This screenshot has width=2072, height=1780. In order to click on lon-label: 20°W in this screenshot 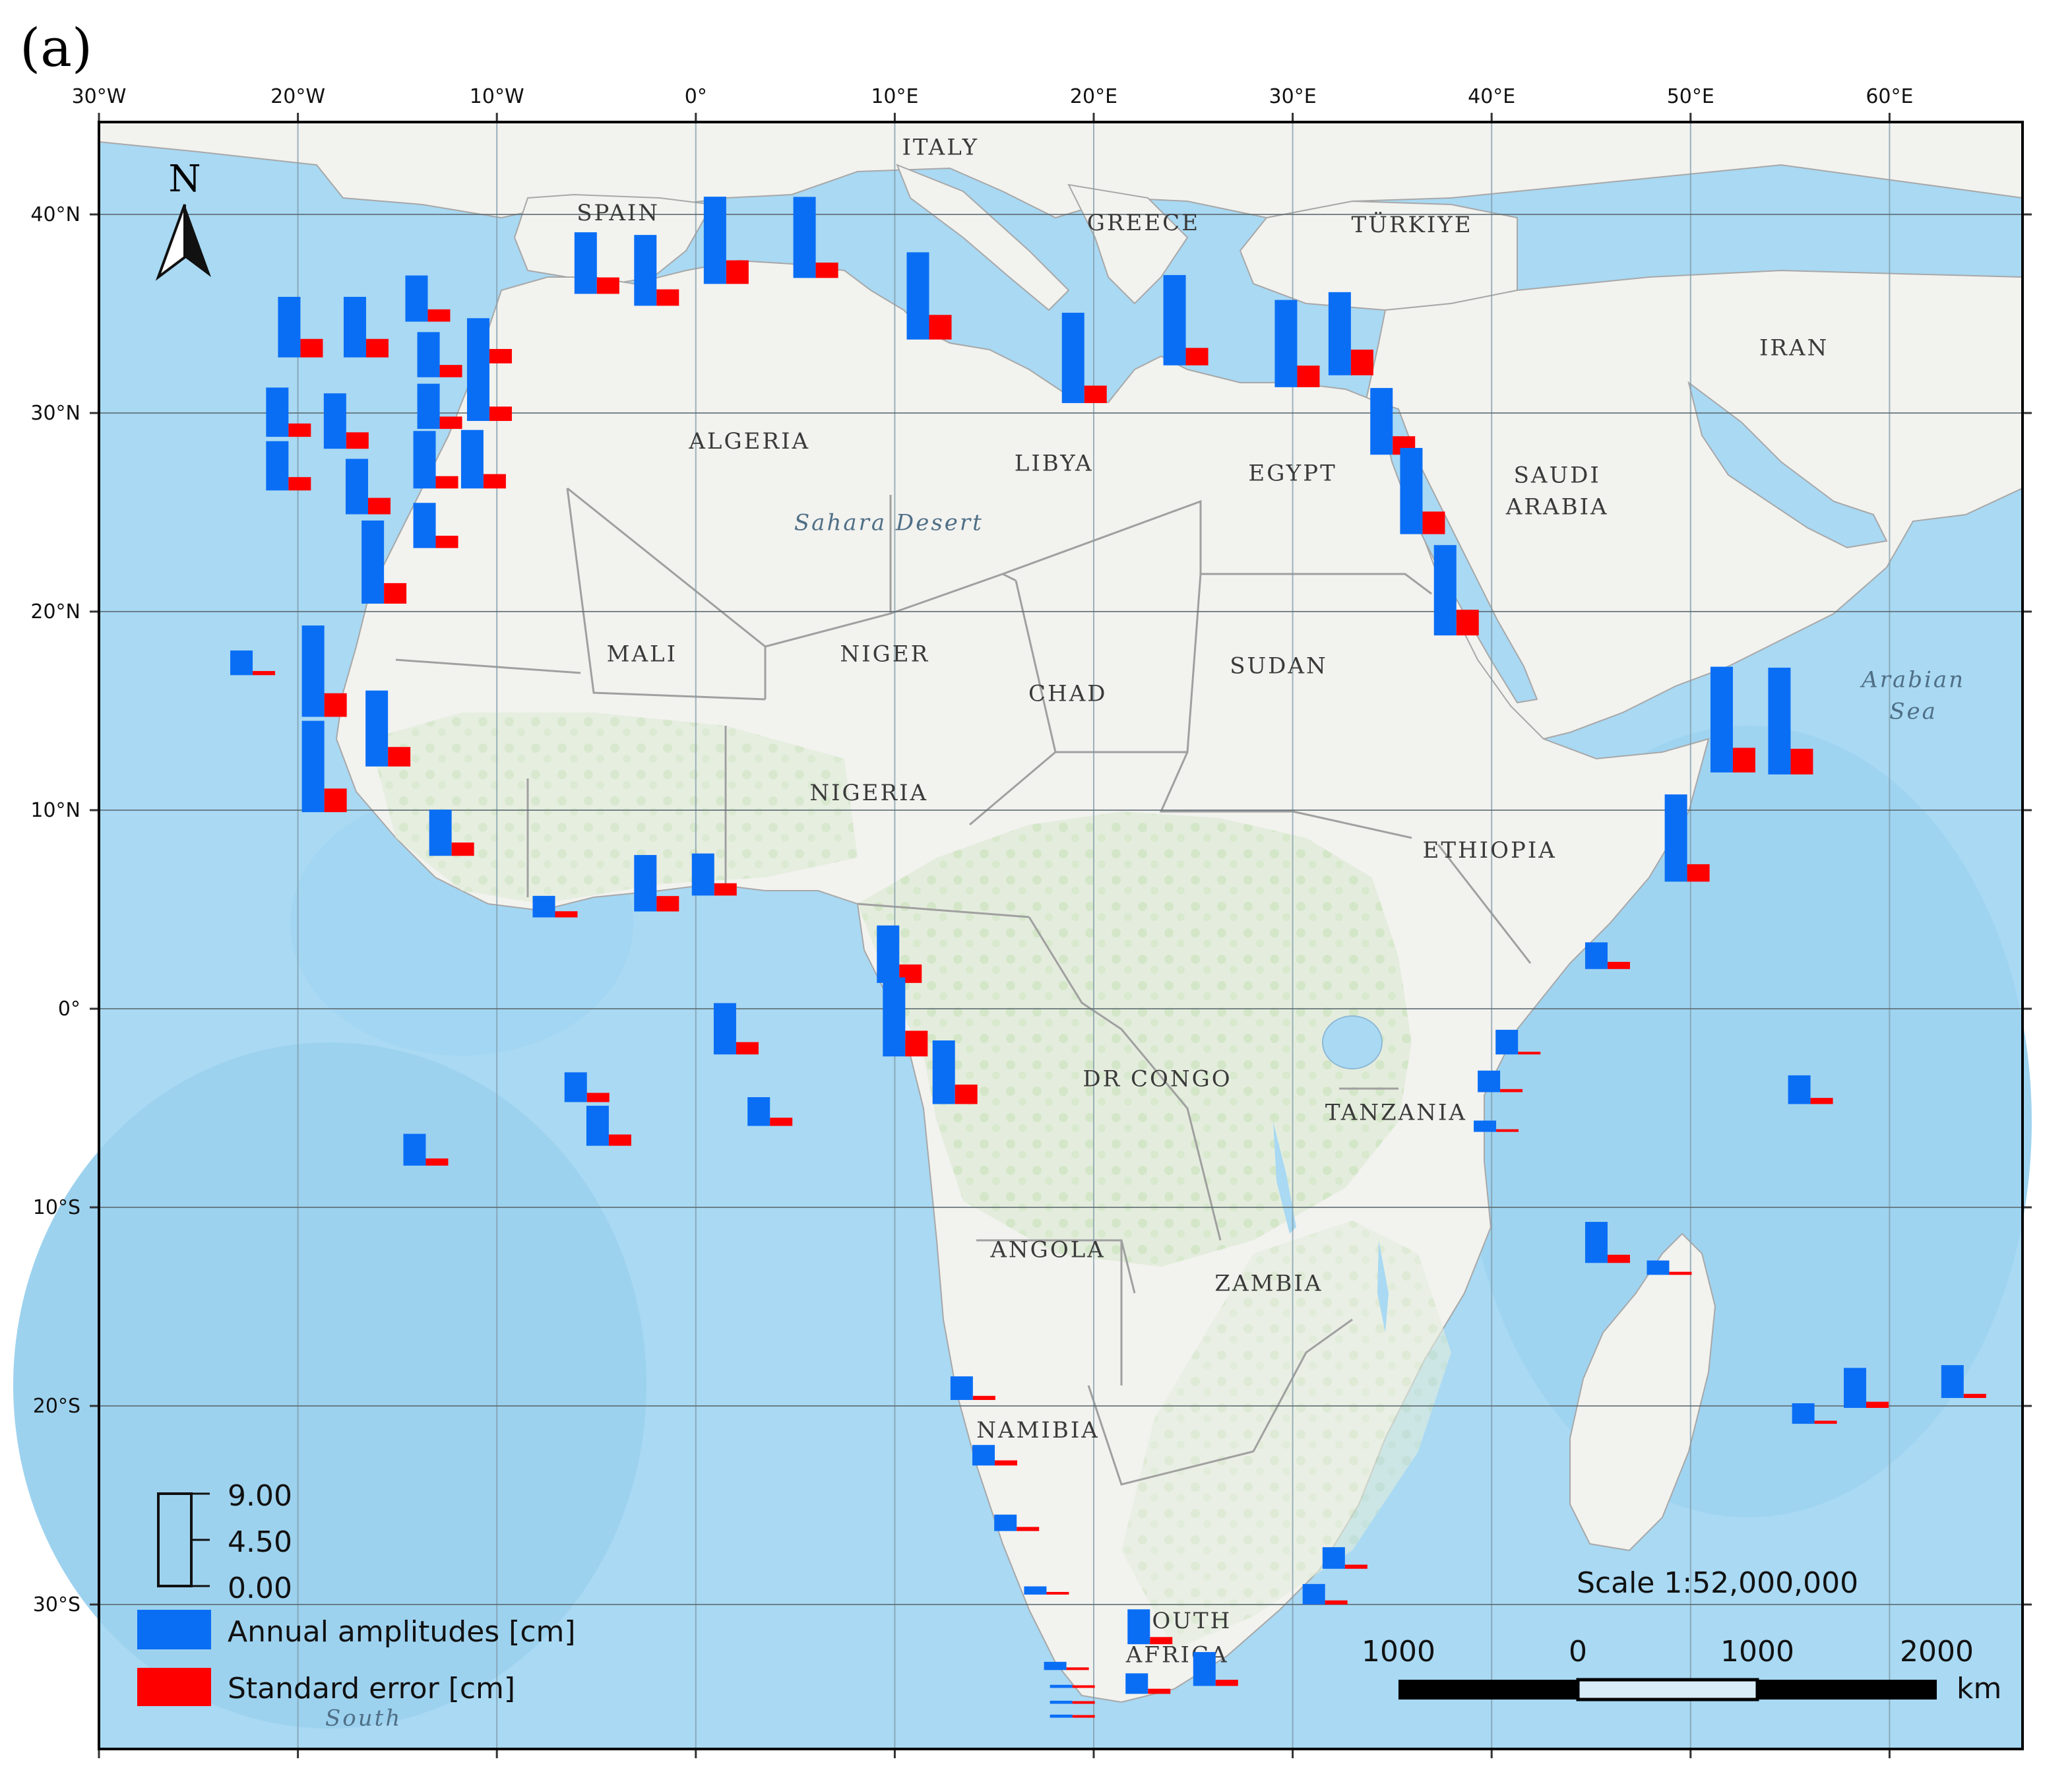, I will do `click(297, 96)`.